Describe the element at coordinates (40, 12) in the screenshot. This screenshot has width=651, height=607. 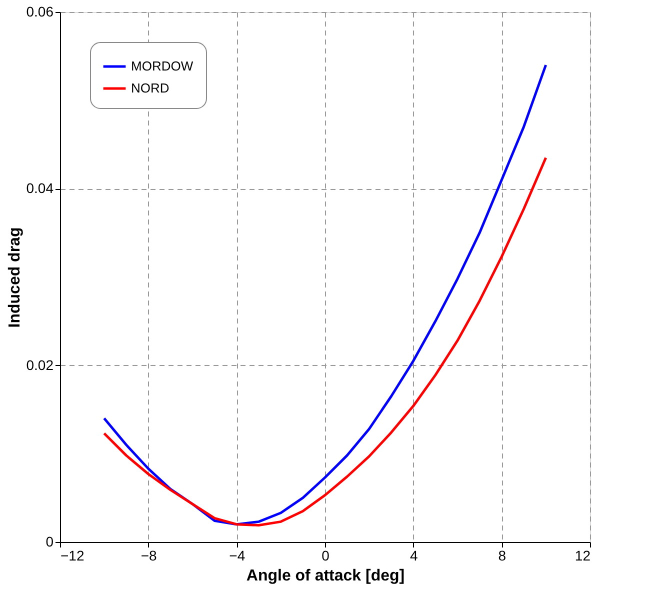
I see `y-tick-label: 0.06` at that location.